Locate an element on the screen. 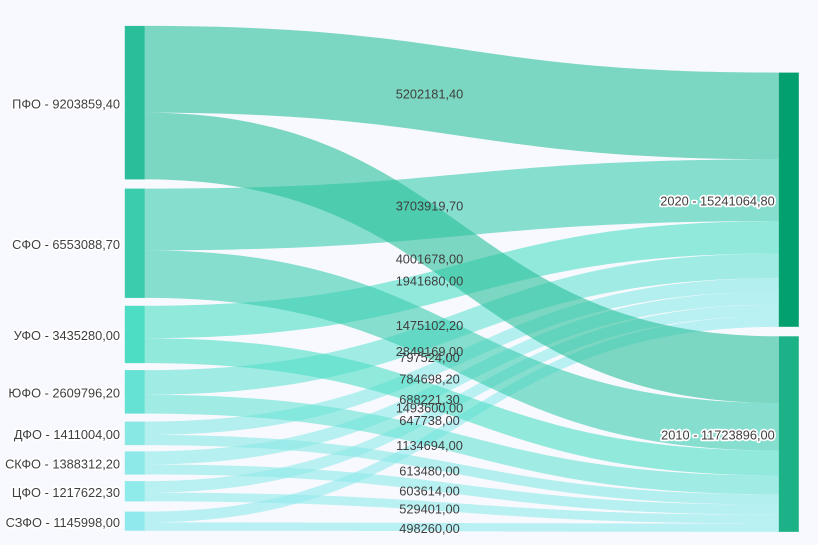 This screenshot has width=818, height=545. svg-text: СКФО - 1388312,20 is located at coordinates (62, 464).